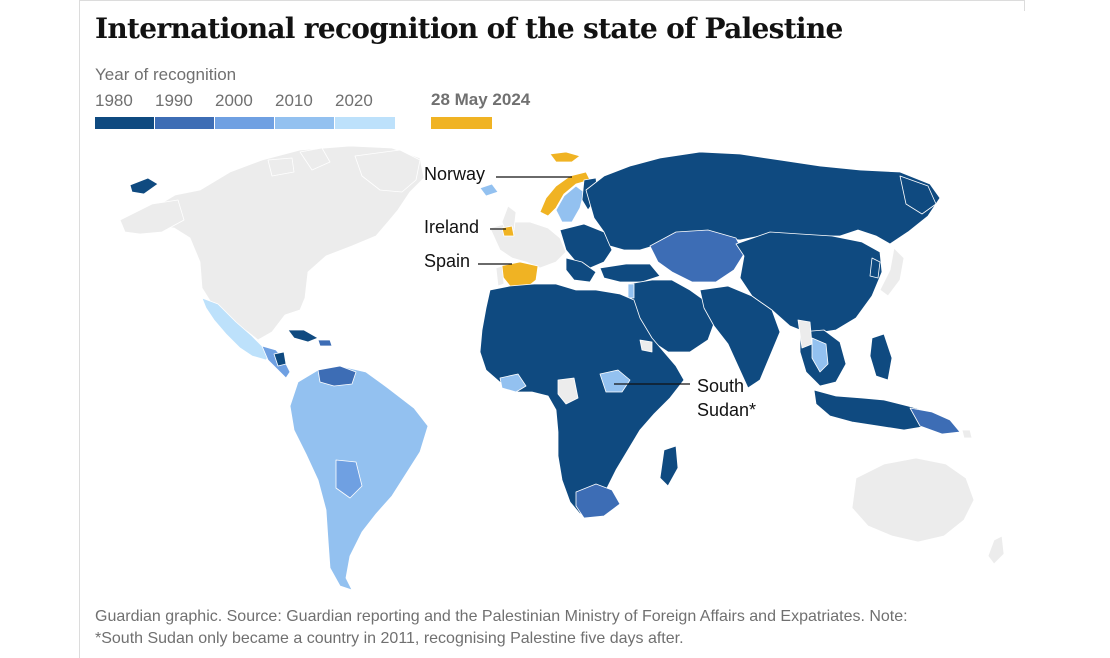 The height and width of the screenshot is (658, 1110). What do you see at coordinates (152, 217) in the screenshot?
I see `region-alaska` at bounding box center [152, 217].